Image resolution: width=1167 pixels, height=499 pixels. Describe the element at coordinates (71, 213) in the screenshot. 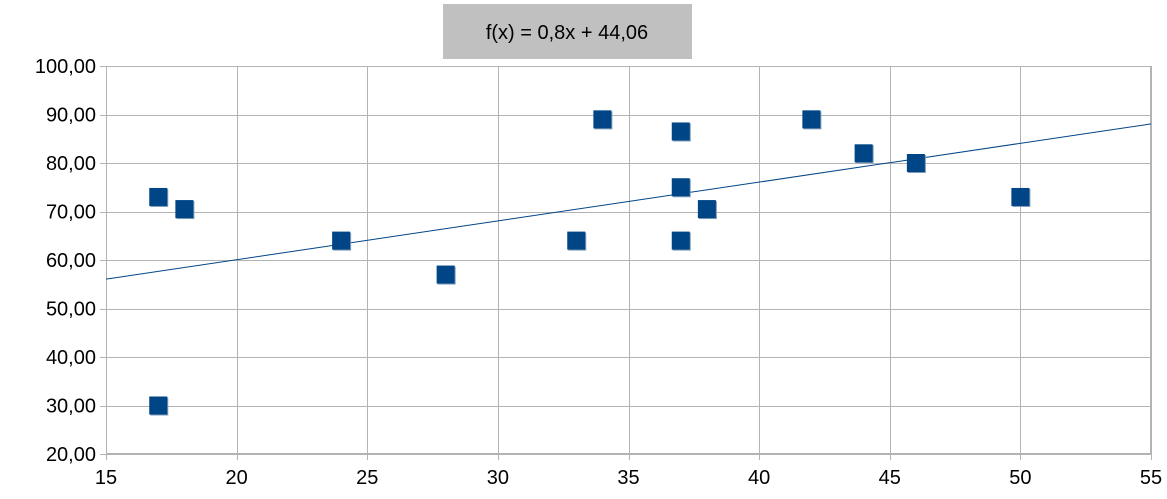

I see `y-tick-label: 70,00` at that location.